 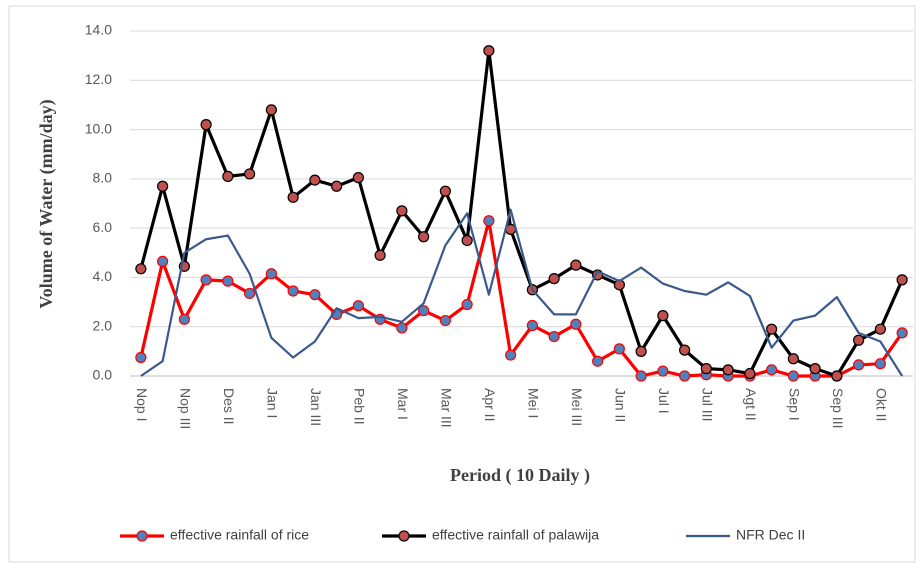 I want to click on x-tick-label: Nop I, so click(x=142, y=404).